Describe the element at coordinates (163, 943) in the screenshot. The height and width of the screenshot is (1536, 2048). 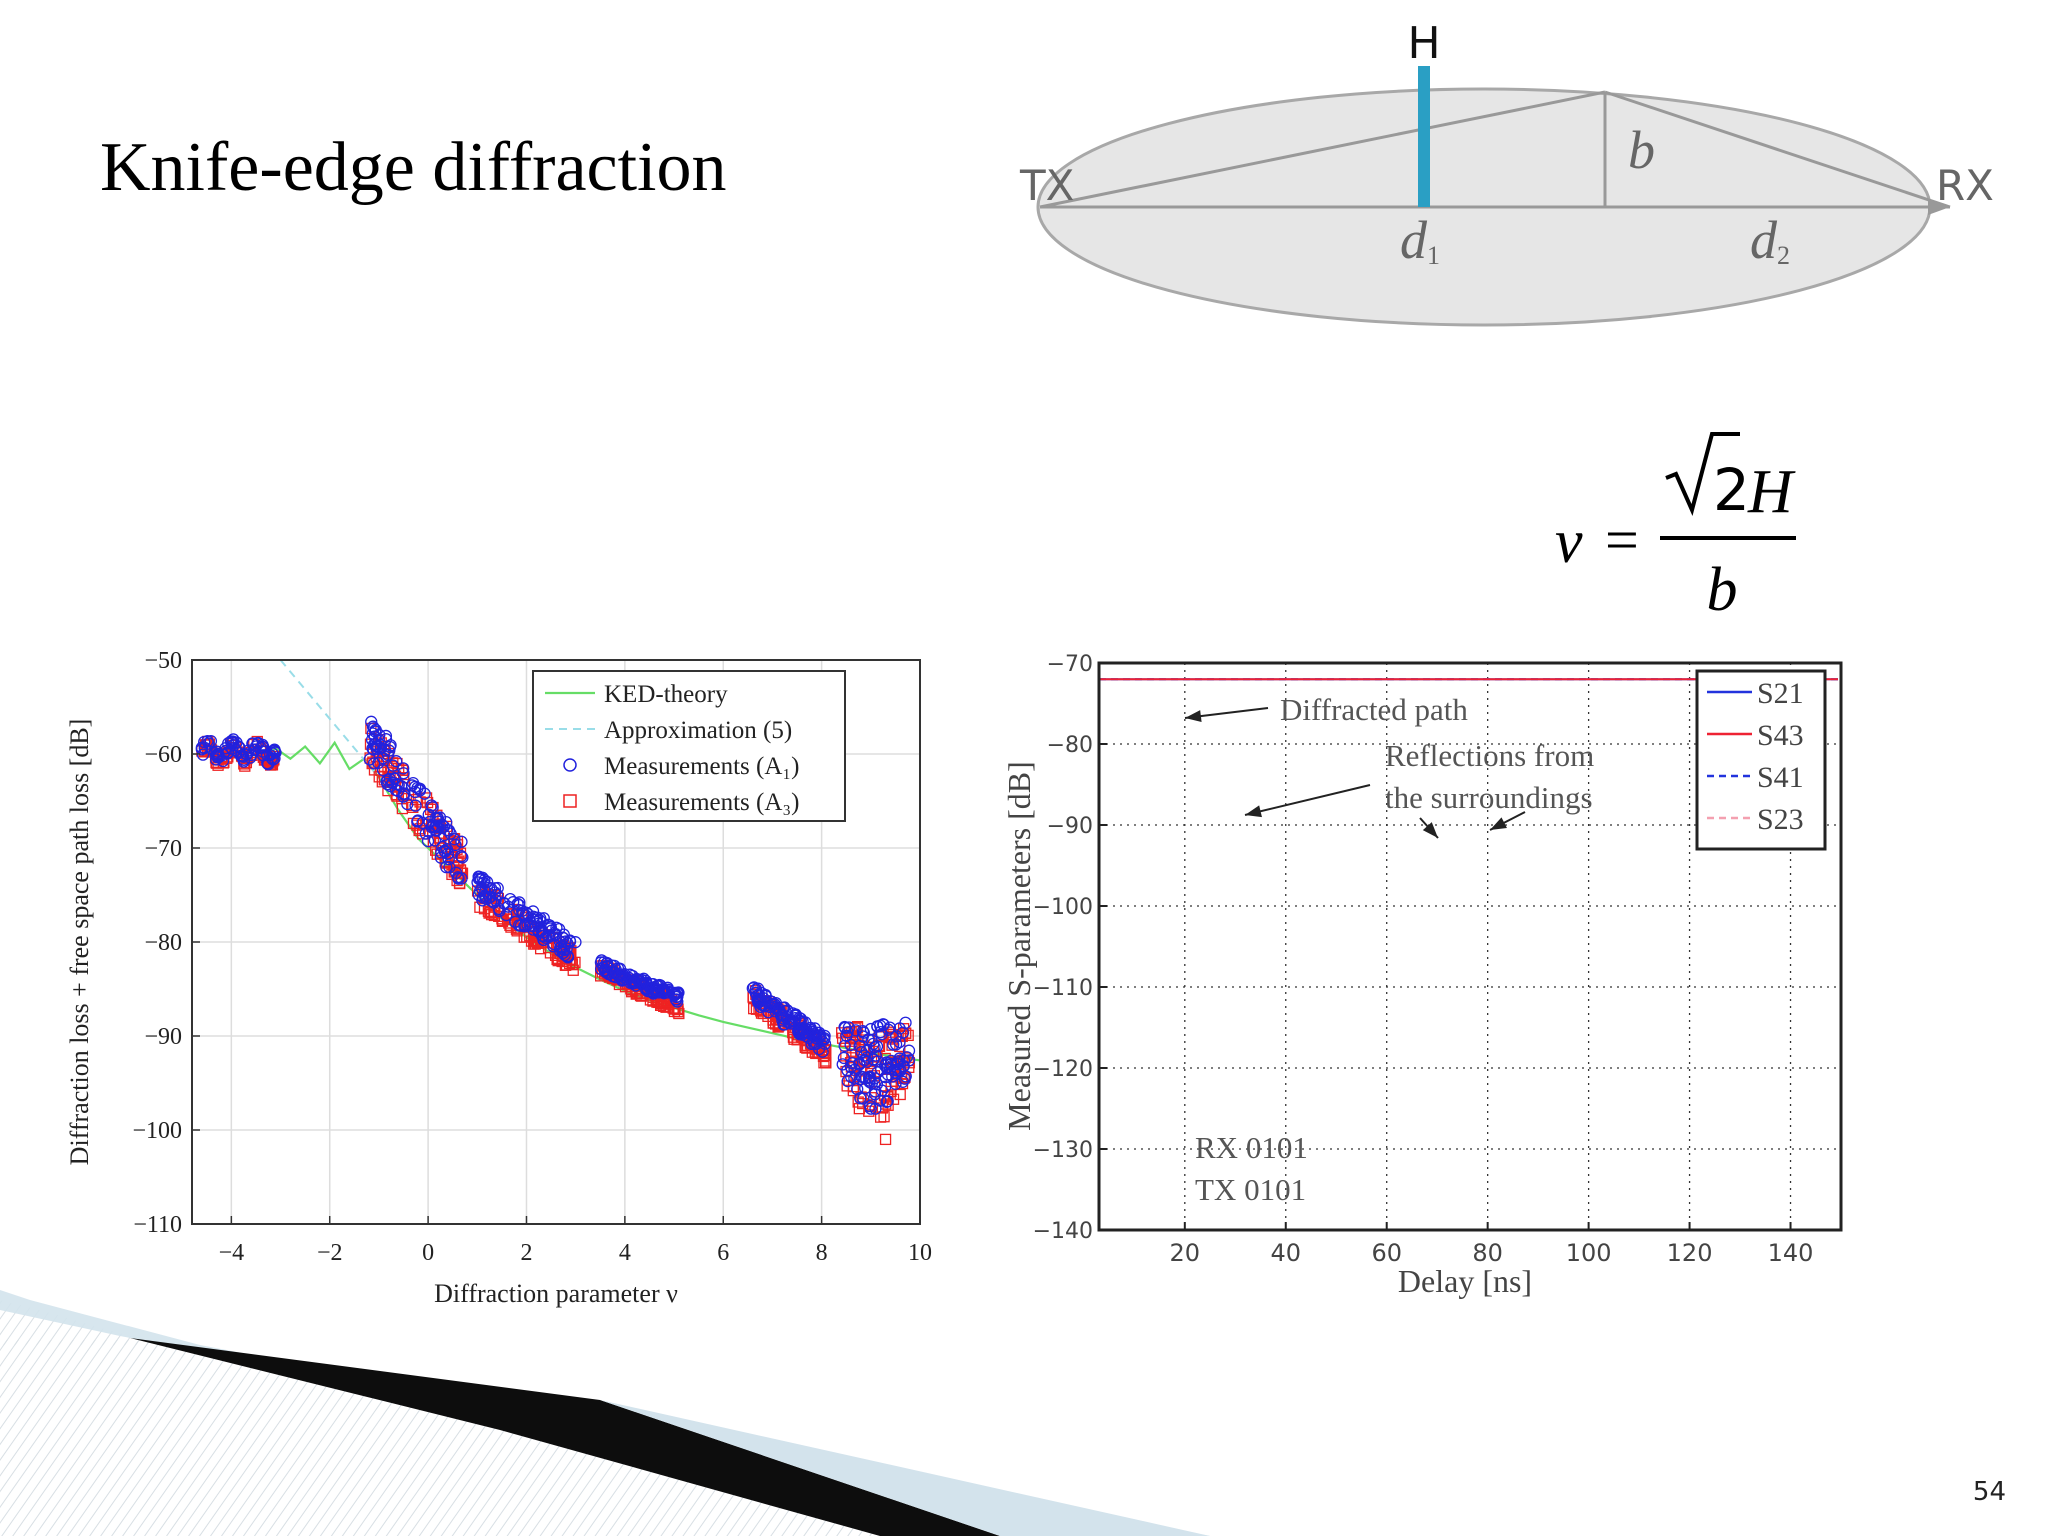
I see `plot1-ytick-label: −80` at that location.